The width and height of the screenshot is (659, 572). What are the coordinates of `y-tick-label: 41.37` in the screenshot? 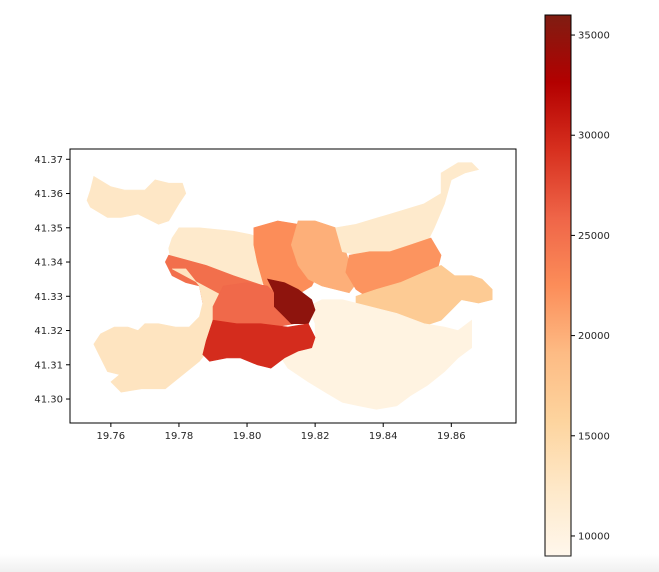 It's located at (48, 160).